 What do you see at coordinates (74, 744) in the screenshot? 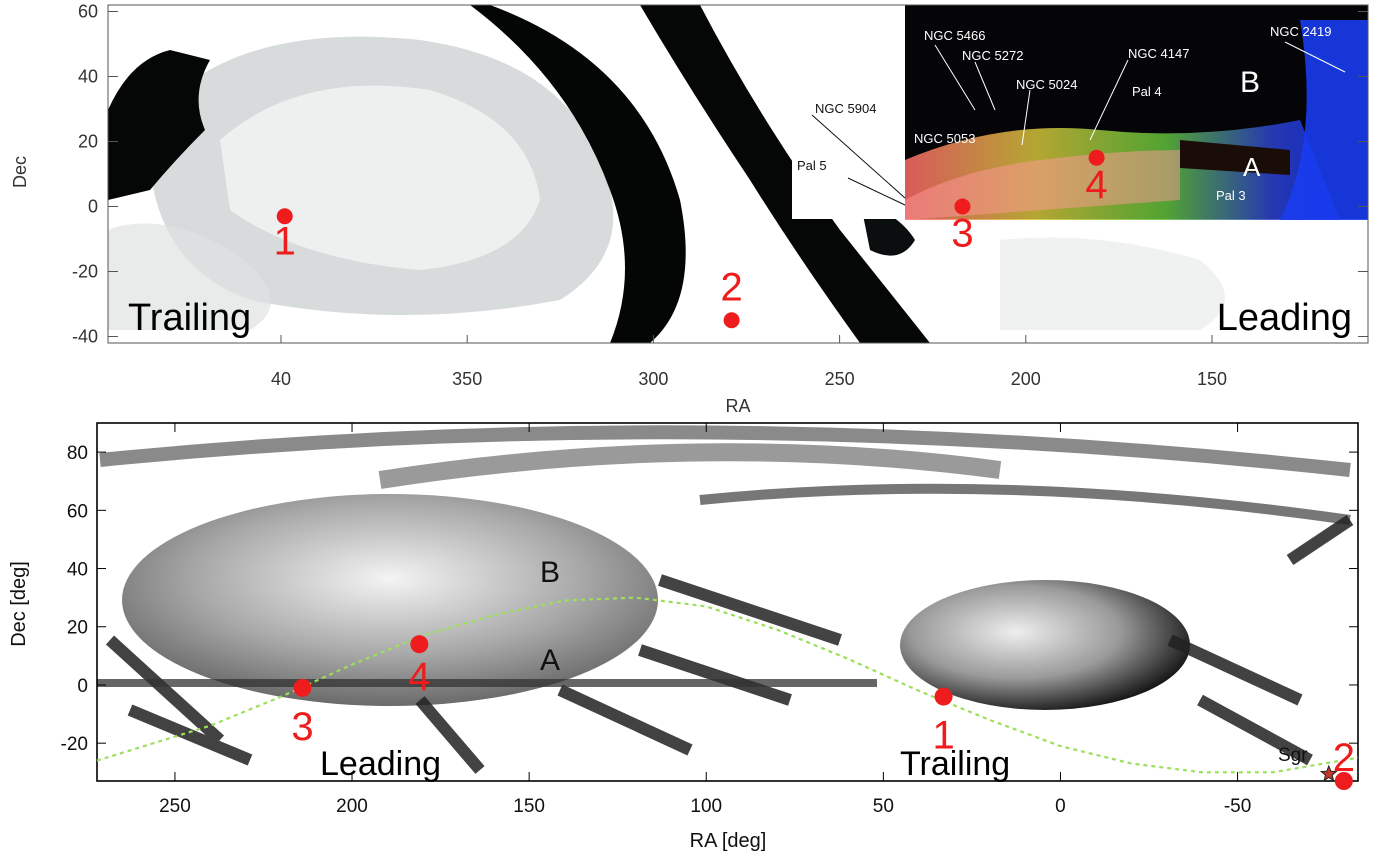
I see `bottom-y-tick-label: -20` at bounding box center [74, 744].